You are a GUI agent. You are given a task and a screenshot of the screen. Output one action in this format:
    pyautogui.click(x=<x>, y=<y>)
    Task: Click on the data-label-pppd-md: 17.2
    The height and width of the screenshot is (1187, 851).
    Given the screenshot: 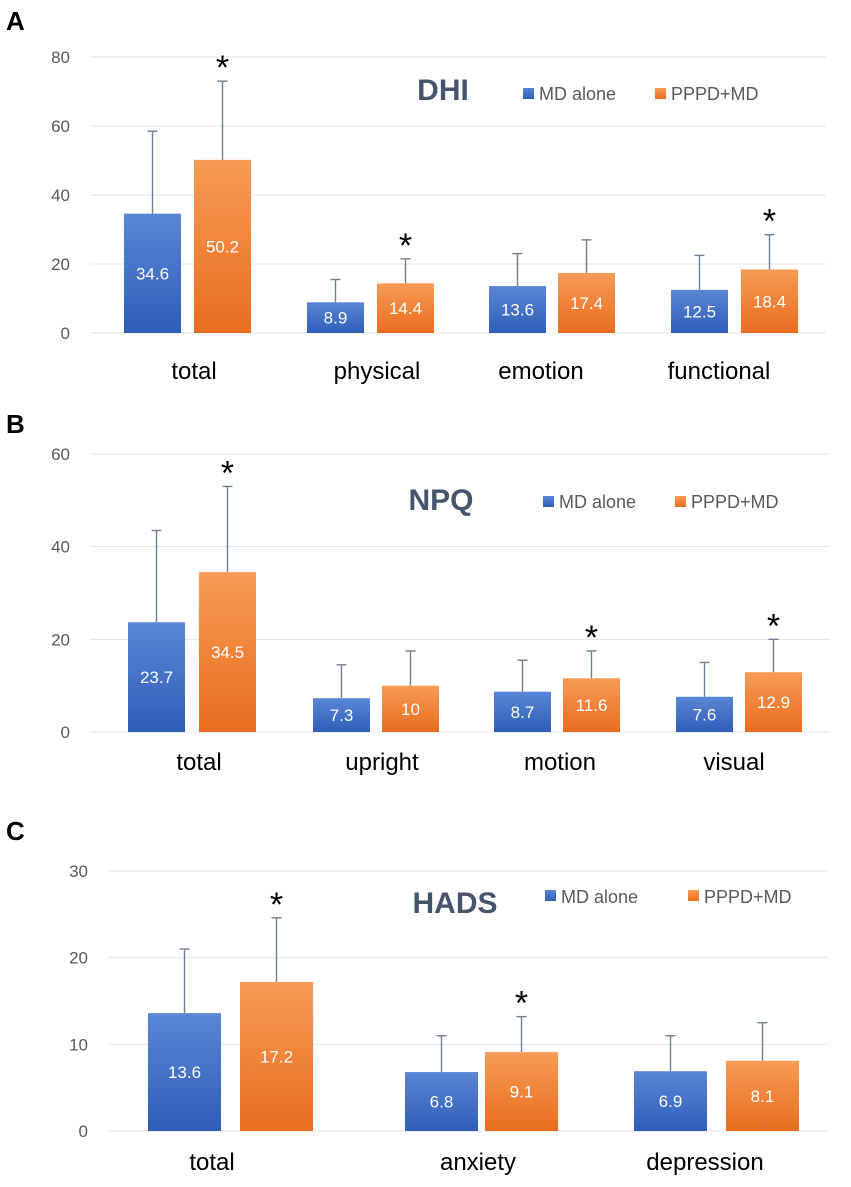 What is the action you would take?
    pyautogui.click(x=276, y=1056)
    